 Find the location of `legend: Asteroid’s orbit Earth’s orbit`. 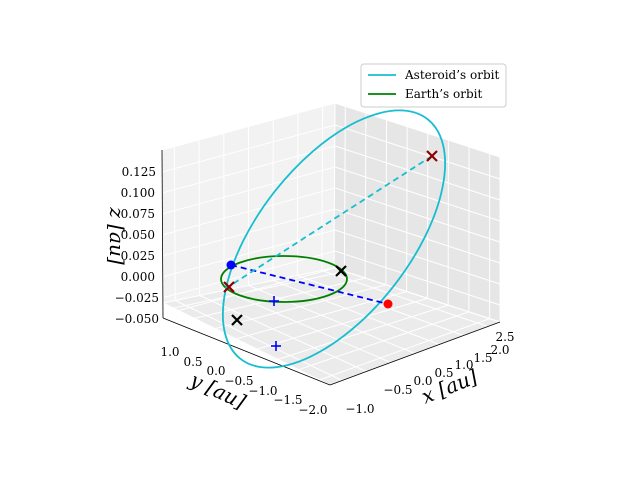

legend: Asteroid’s orbit Earth’s orbit is located at coordinates (433, 85).